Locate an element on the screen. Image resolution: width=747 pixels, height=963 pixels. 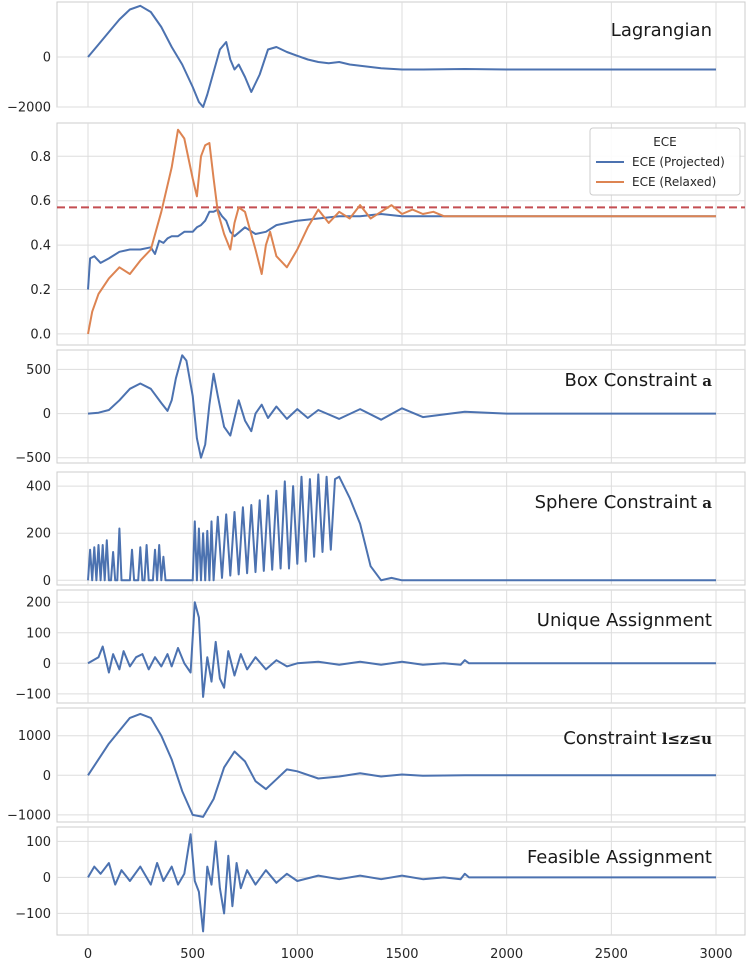
legend-box is located at coordinates (665, 161).